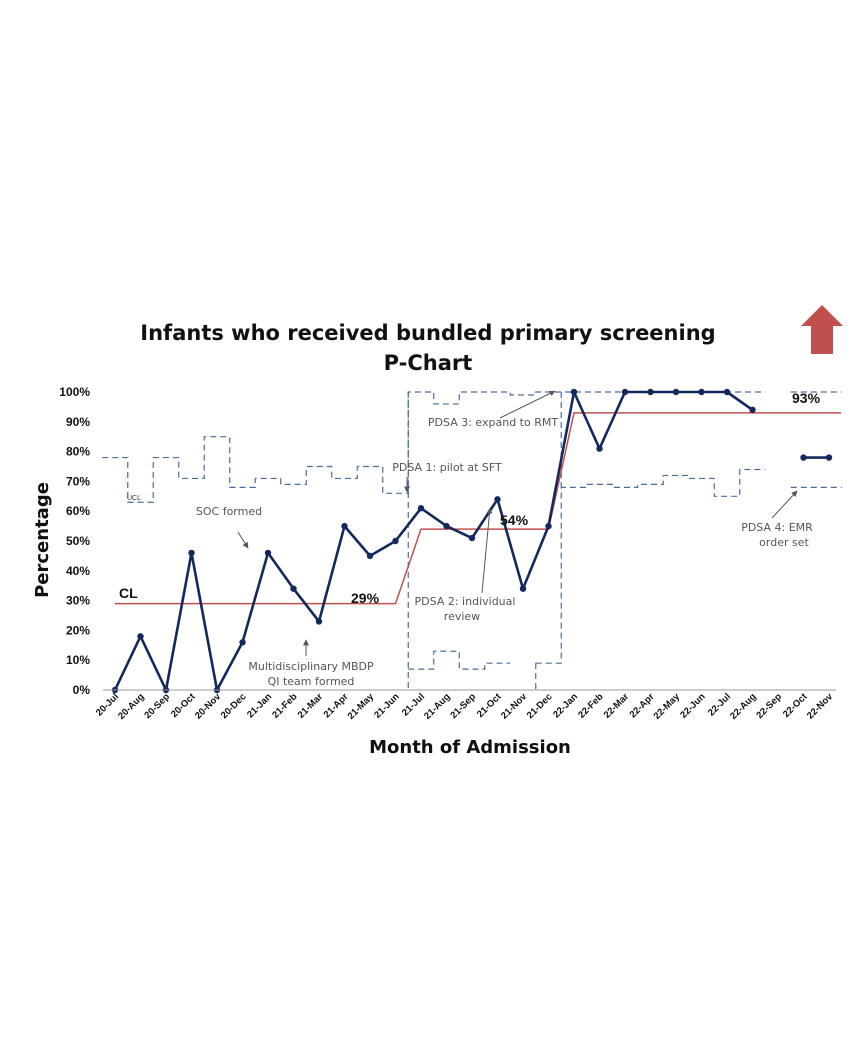 This screenshot has width=864, height=1056. Describe the element at coordinates (465, 601) in the screenshot. I see `pdsa2-annotation-line1: PDSA 2: individual` at that location.